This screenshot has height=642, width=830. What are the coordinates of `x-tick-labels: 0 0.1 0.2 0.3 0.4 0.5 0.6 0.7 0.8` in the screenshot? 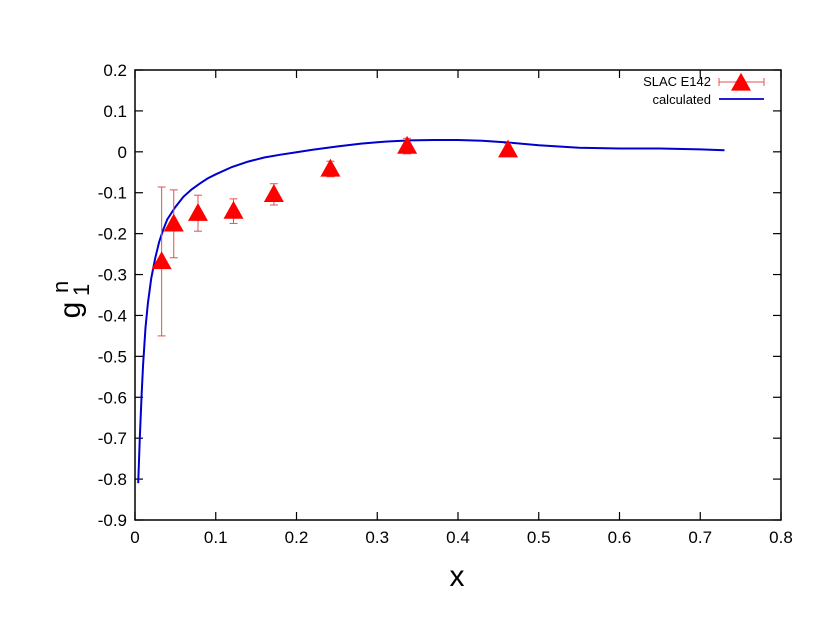 It's located at (461, 537).